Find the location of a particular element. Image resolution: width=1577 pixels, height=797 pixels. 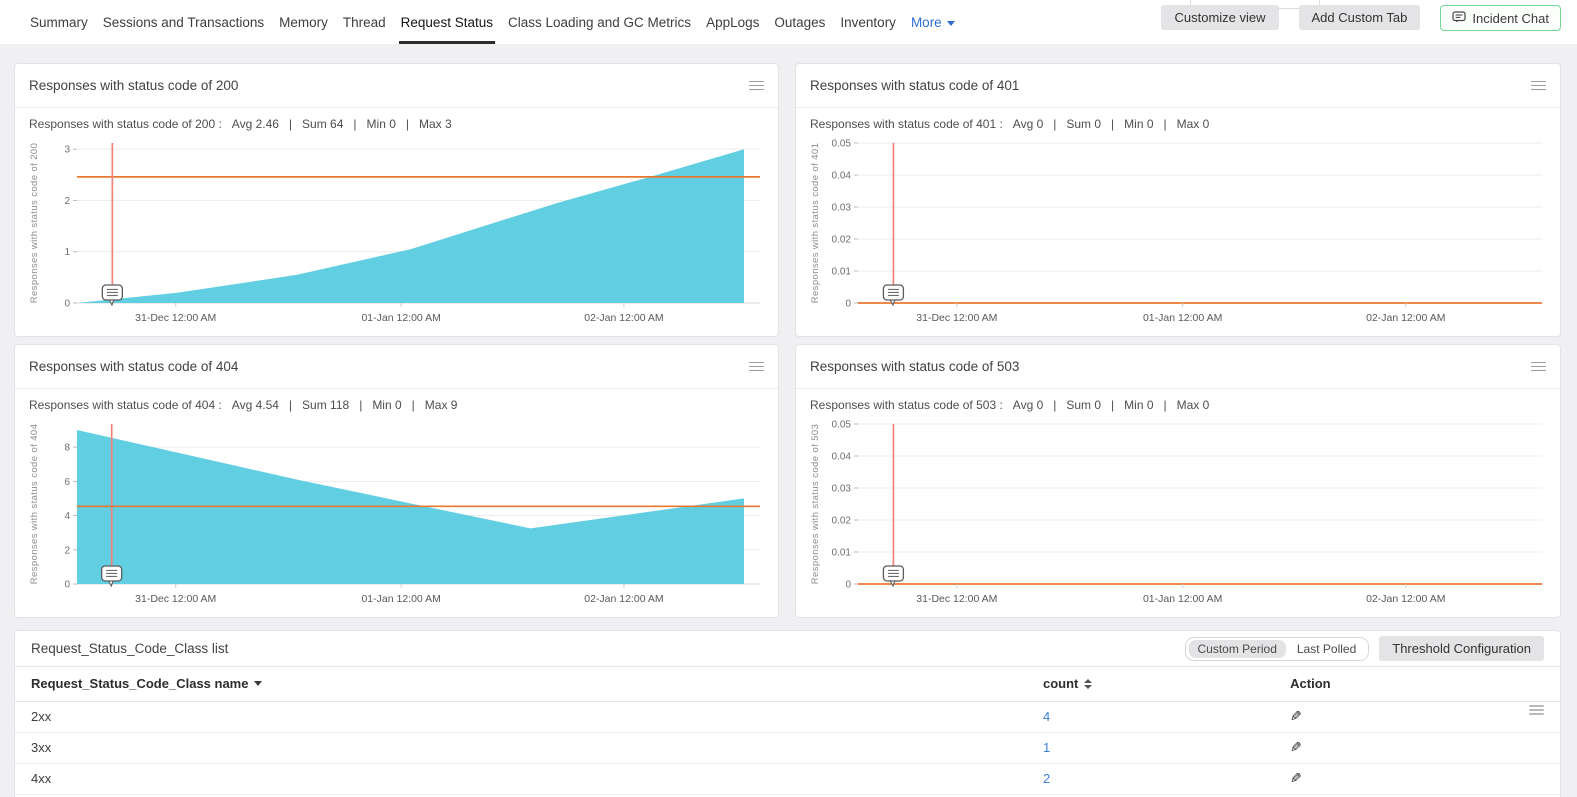

tab-summary: Summary is located at coordinates (59, 22).